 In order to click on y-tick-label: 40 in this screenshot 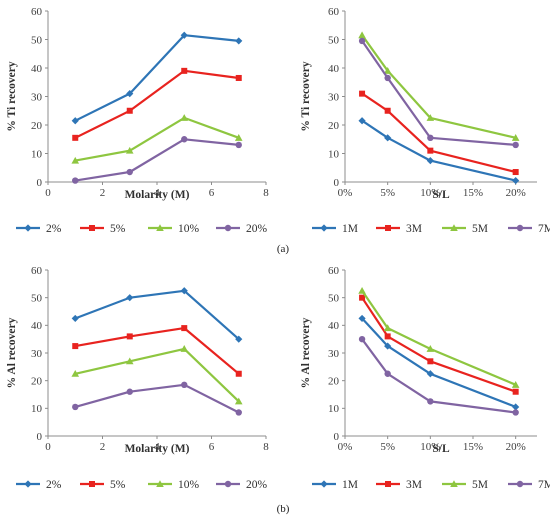, I will do `click(334, 69)`.